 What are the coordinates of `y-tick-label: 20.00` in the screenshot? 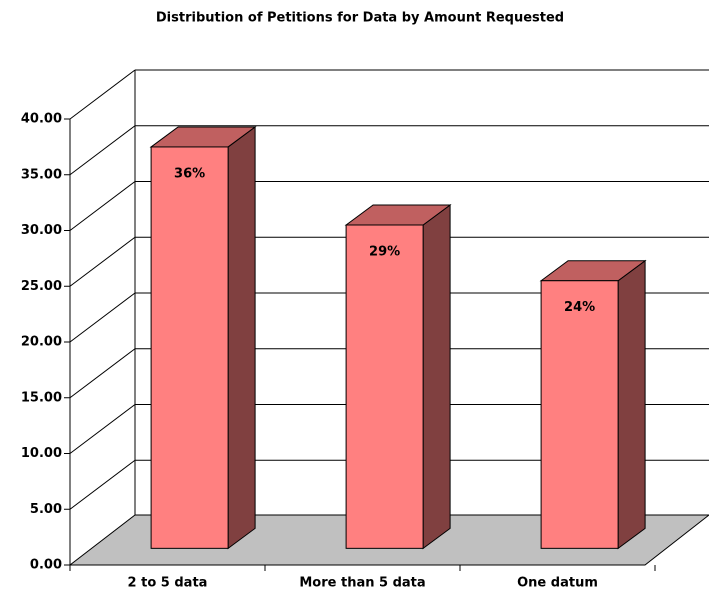 It's located at (41, 342).